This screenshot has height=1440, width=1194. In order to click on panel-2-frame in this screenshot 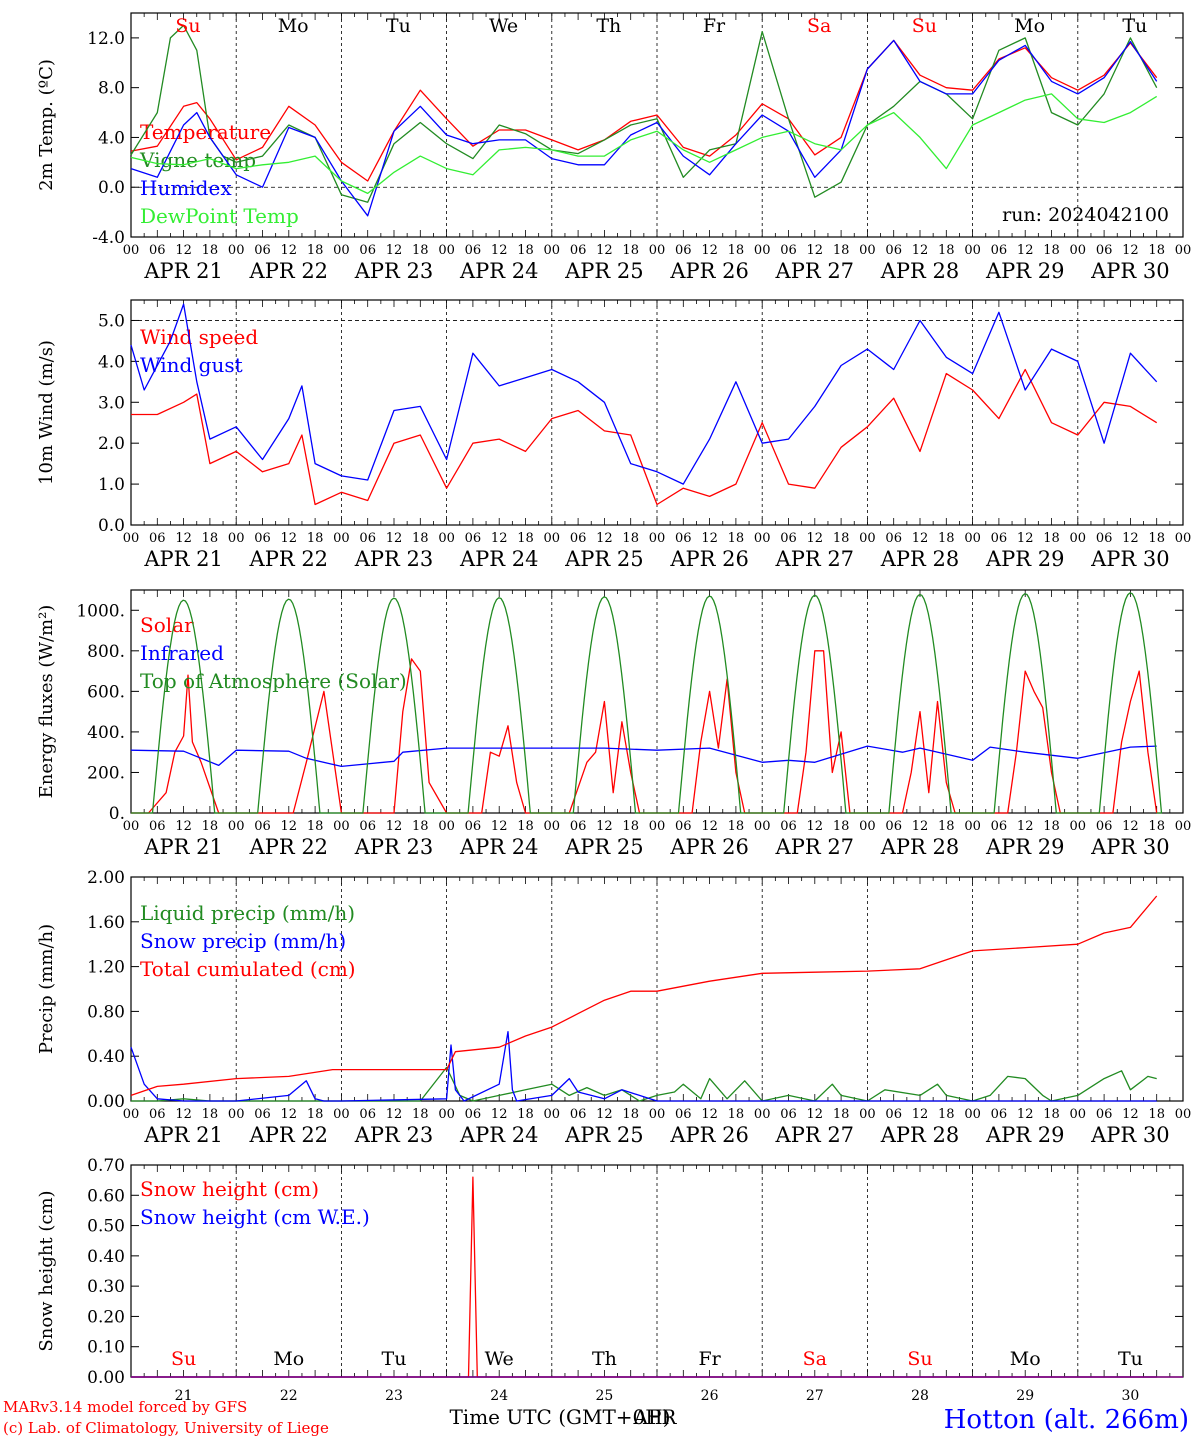, I will do `click(657, 412)`.